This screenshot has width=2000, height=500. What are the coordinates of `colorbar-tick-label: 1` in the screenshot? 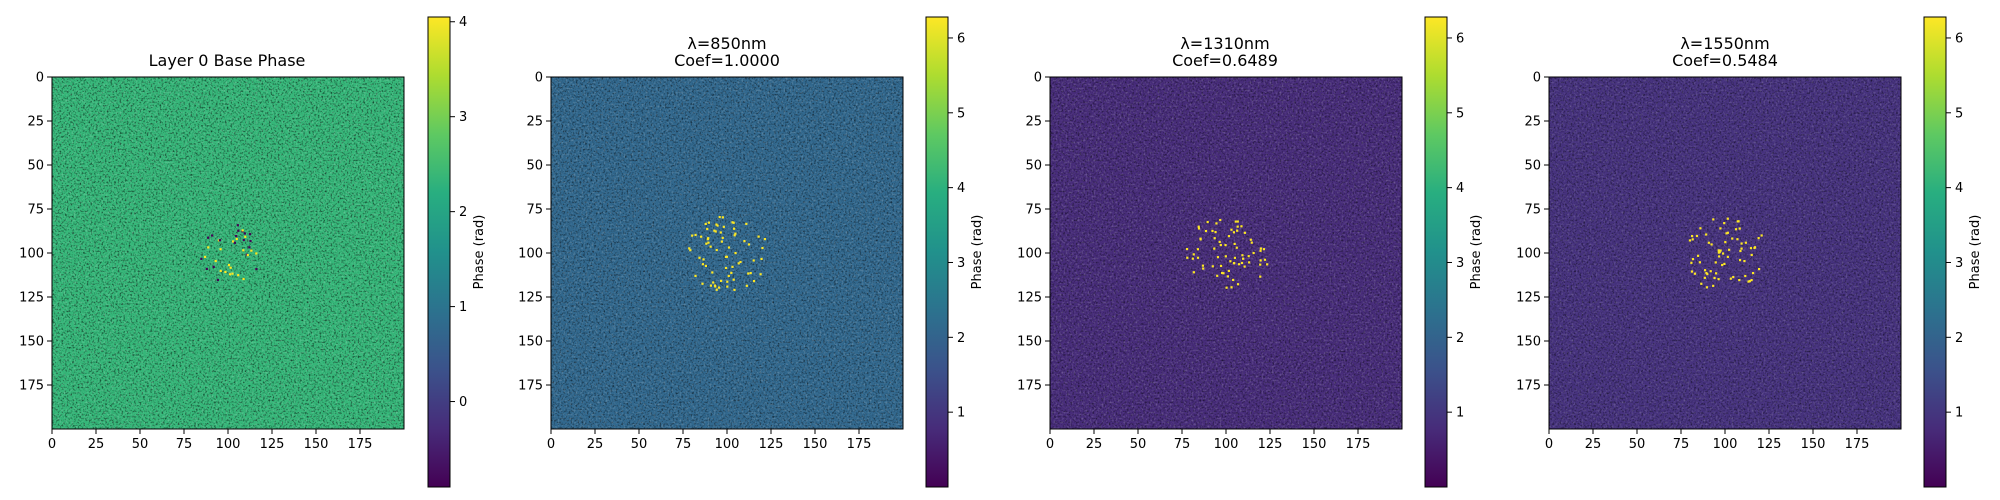 It's located at (961, 413).